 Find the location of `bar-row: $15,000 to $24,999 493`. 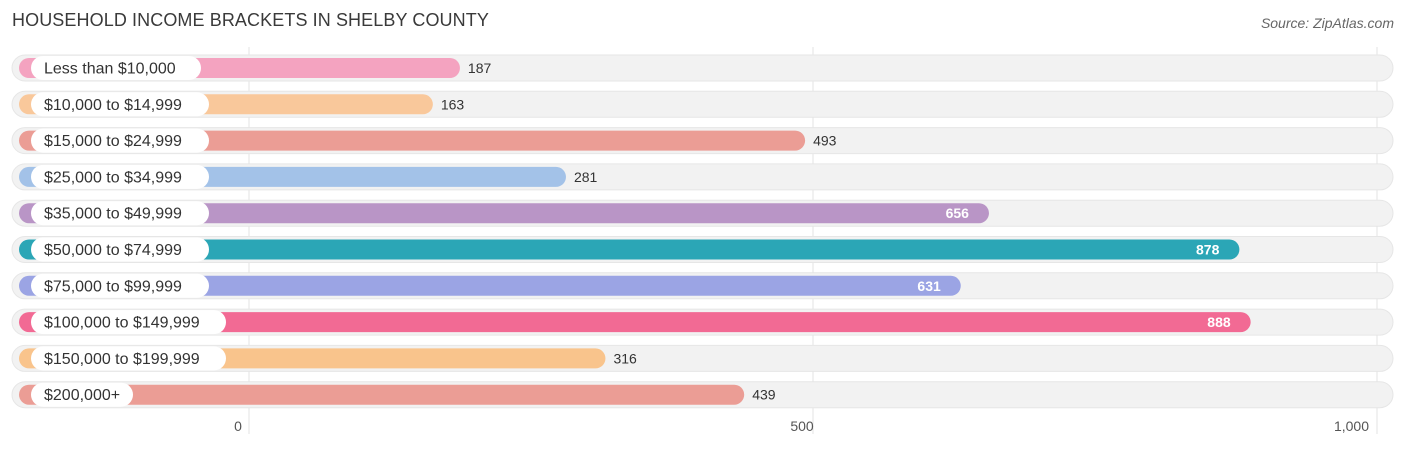

bar-row: $15,000 to $24,999 493 is located at coordinates (702, 141).